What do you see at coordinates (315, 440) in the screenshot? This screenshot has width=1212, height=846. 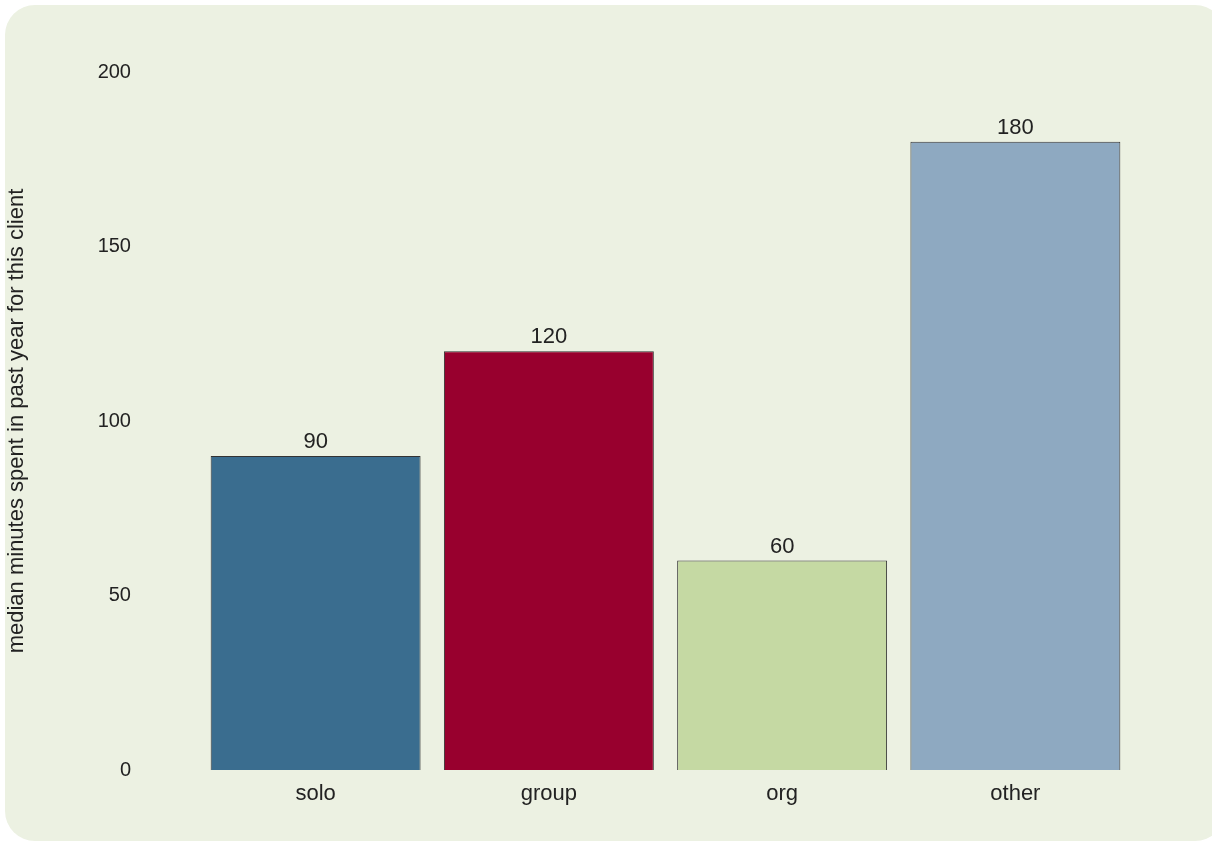 I see `data-label: 90` at bounding box center [315, 440].